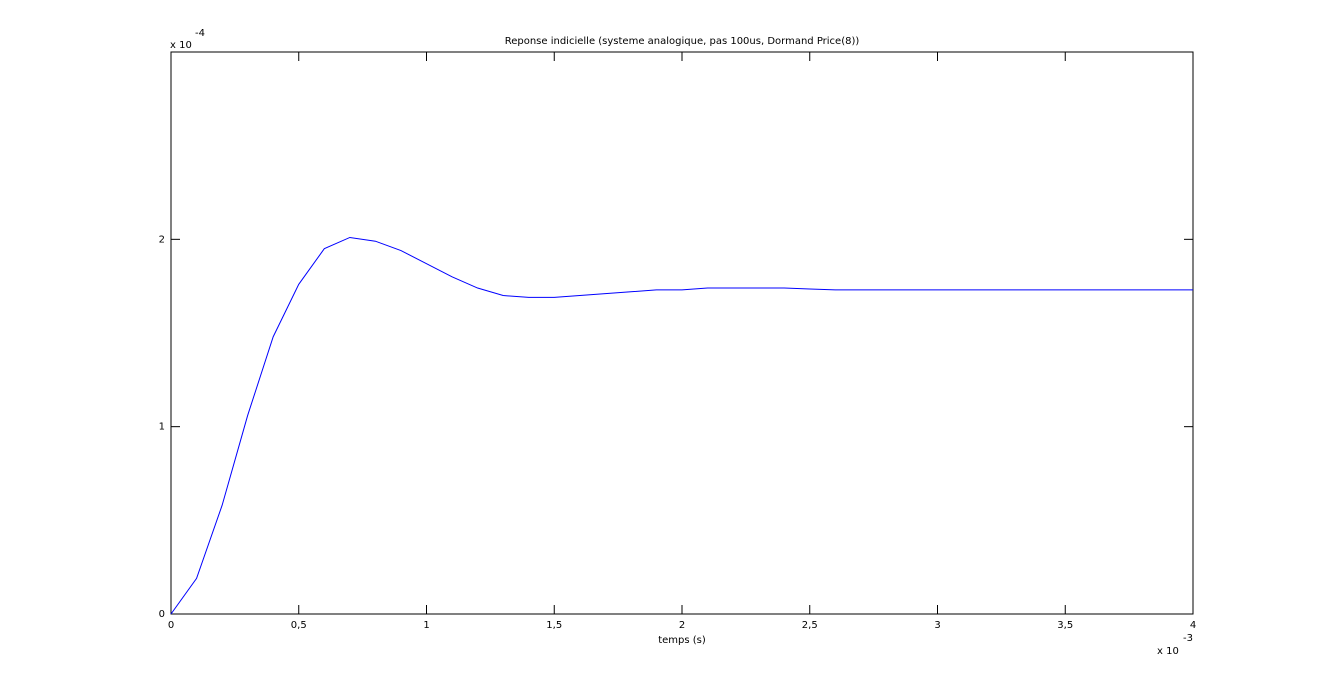  What do you see at coordinates (299, 625) in the screenshot?
I see `x-tick-label: 0,5` at bounding box center [299, 625].